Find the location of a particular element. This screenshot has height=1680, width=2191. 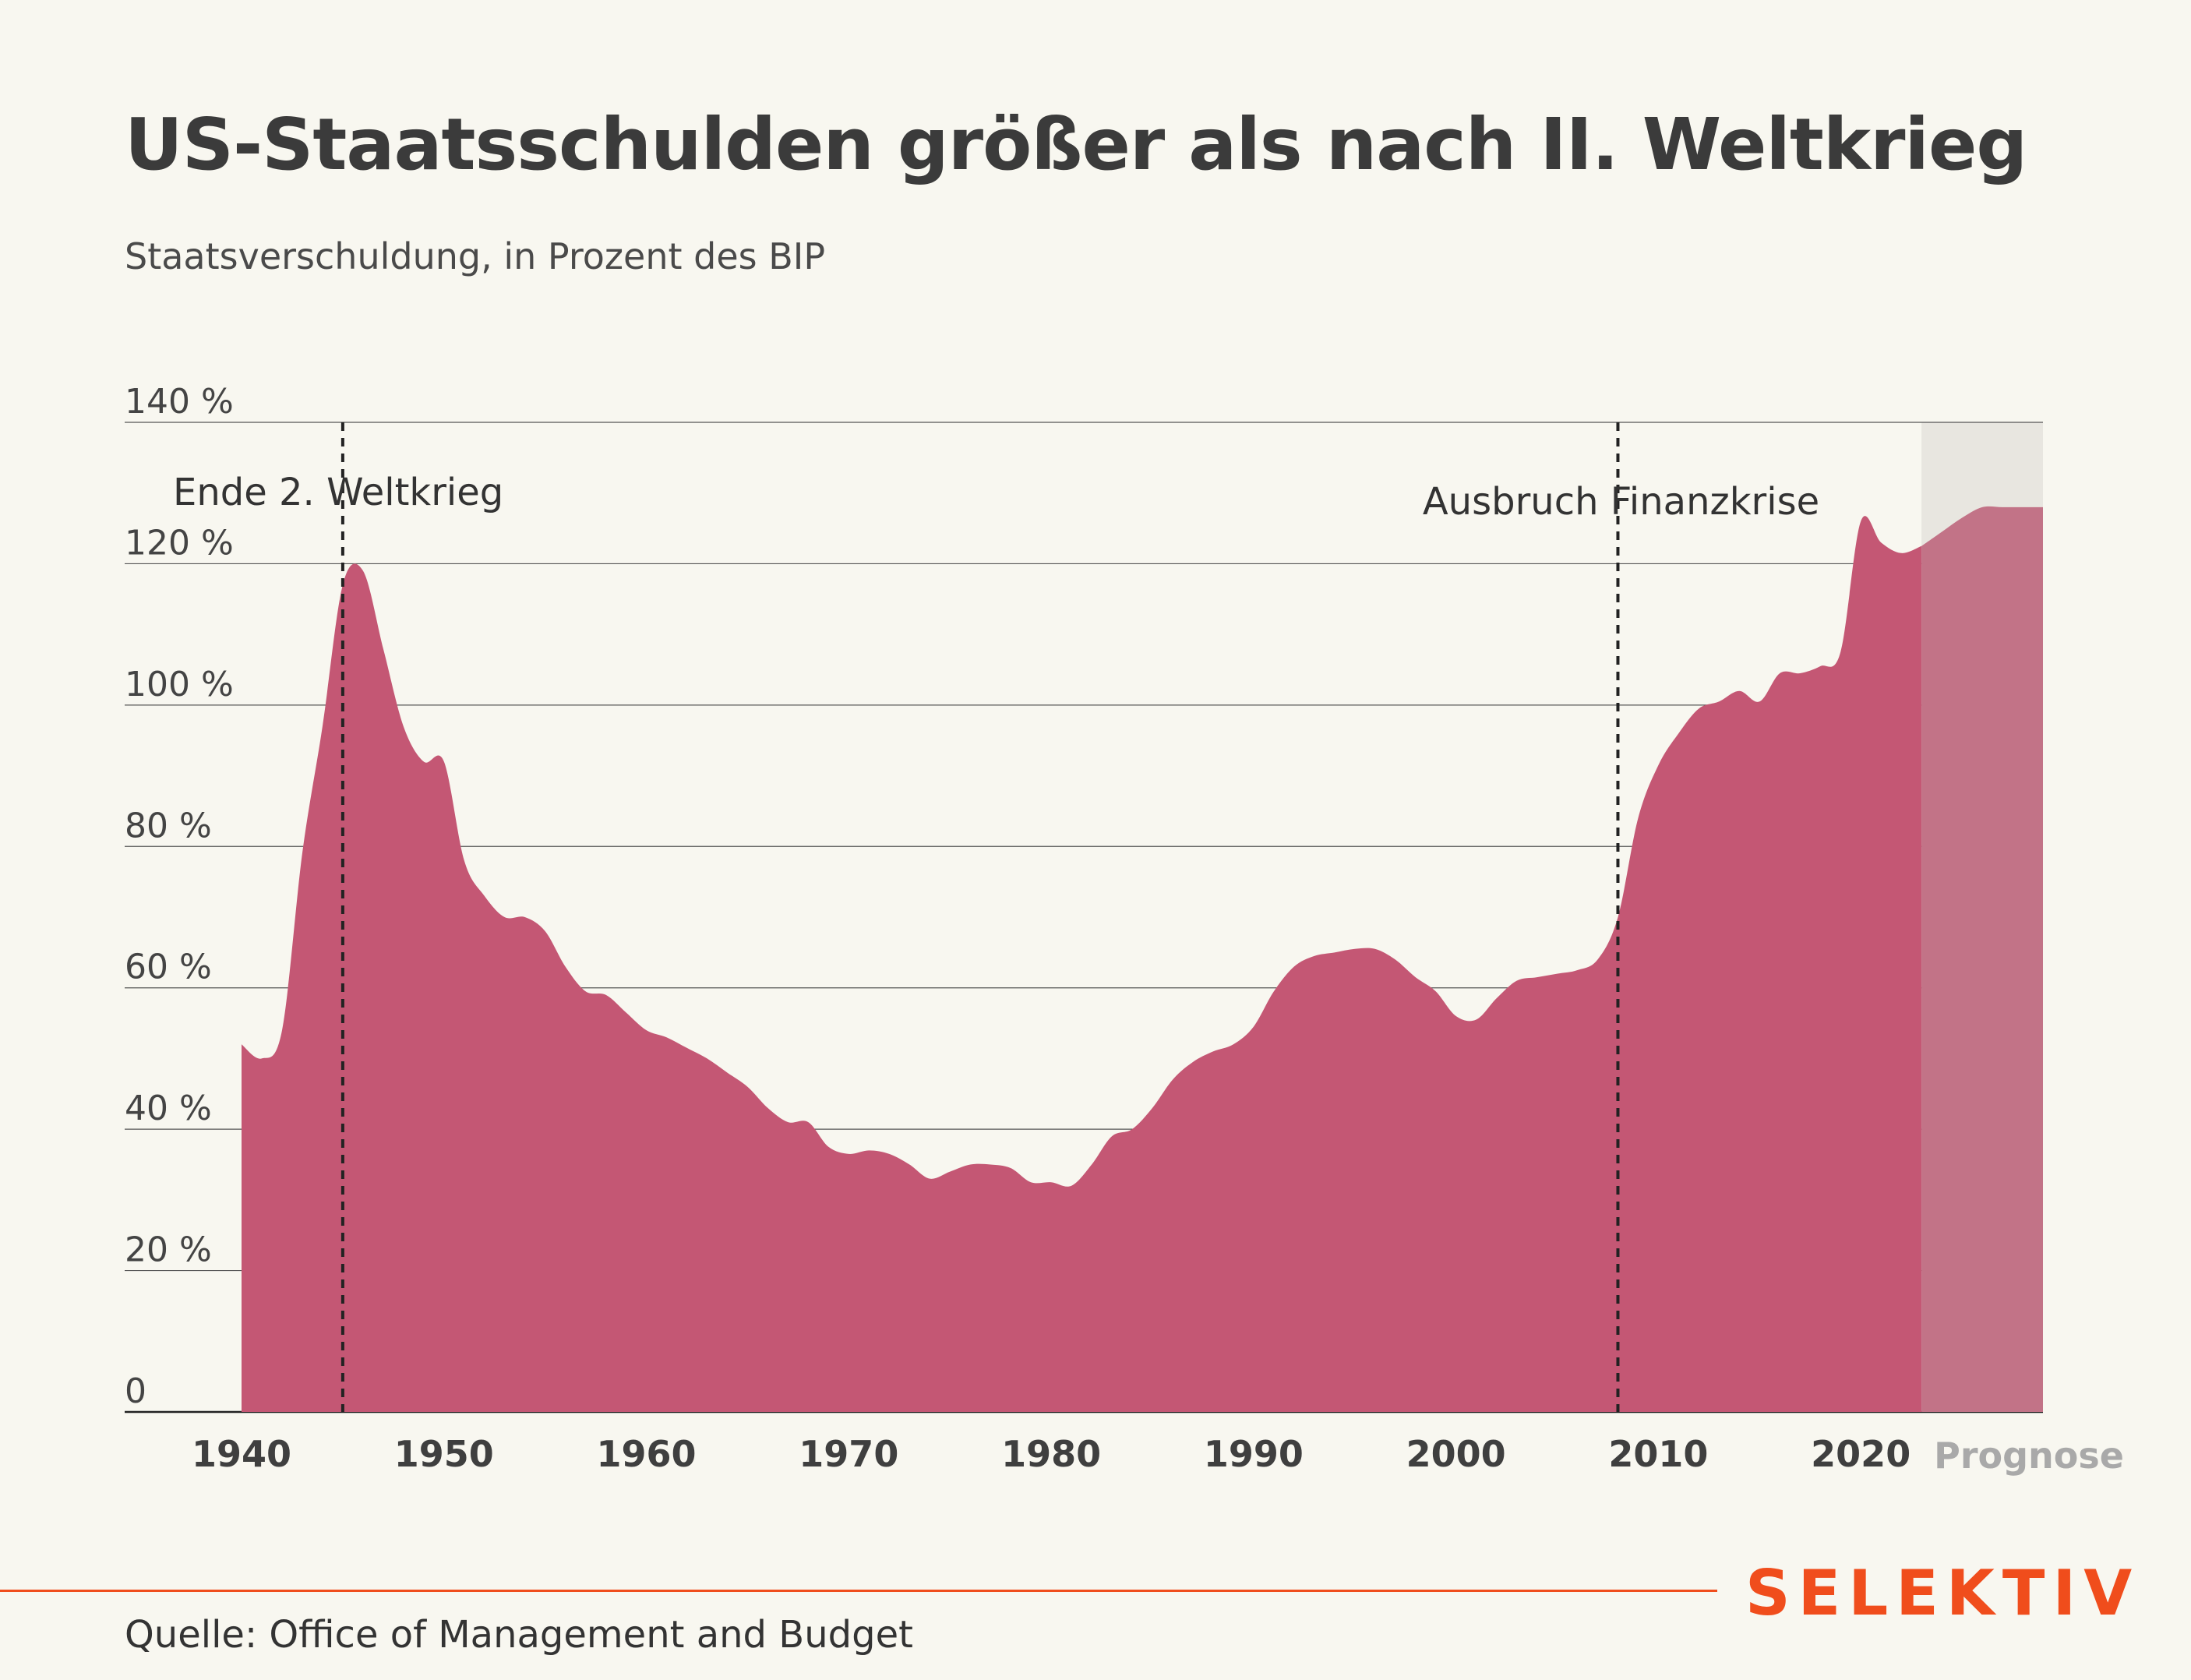

footer-divider is located at coordinates (858, 1591).